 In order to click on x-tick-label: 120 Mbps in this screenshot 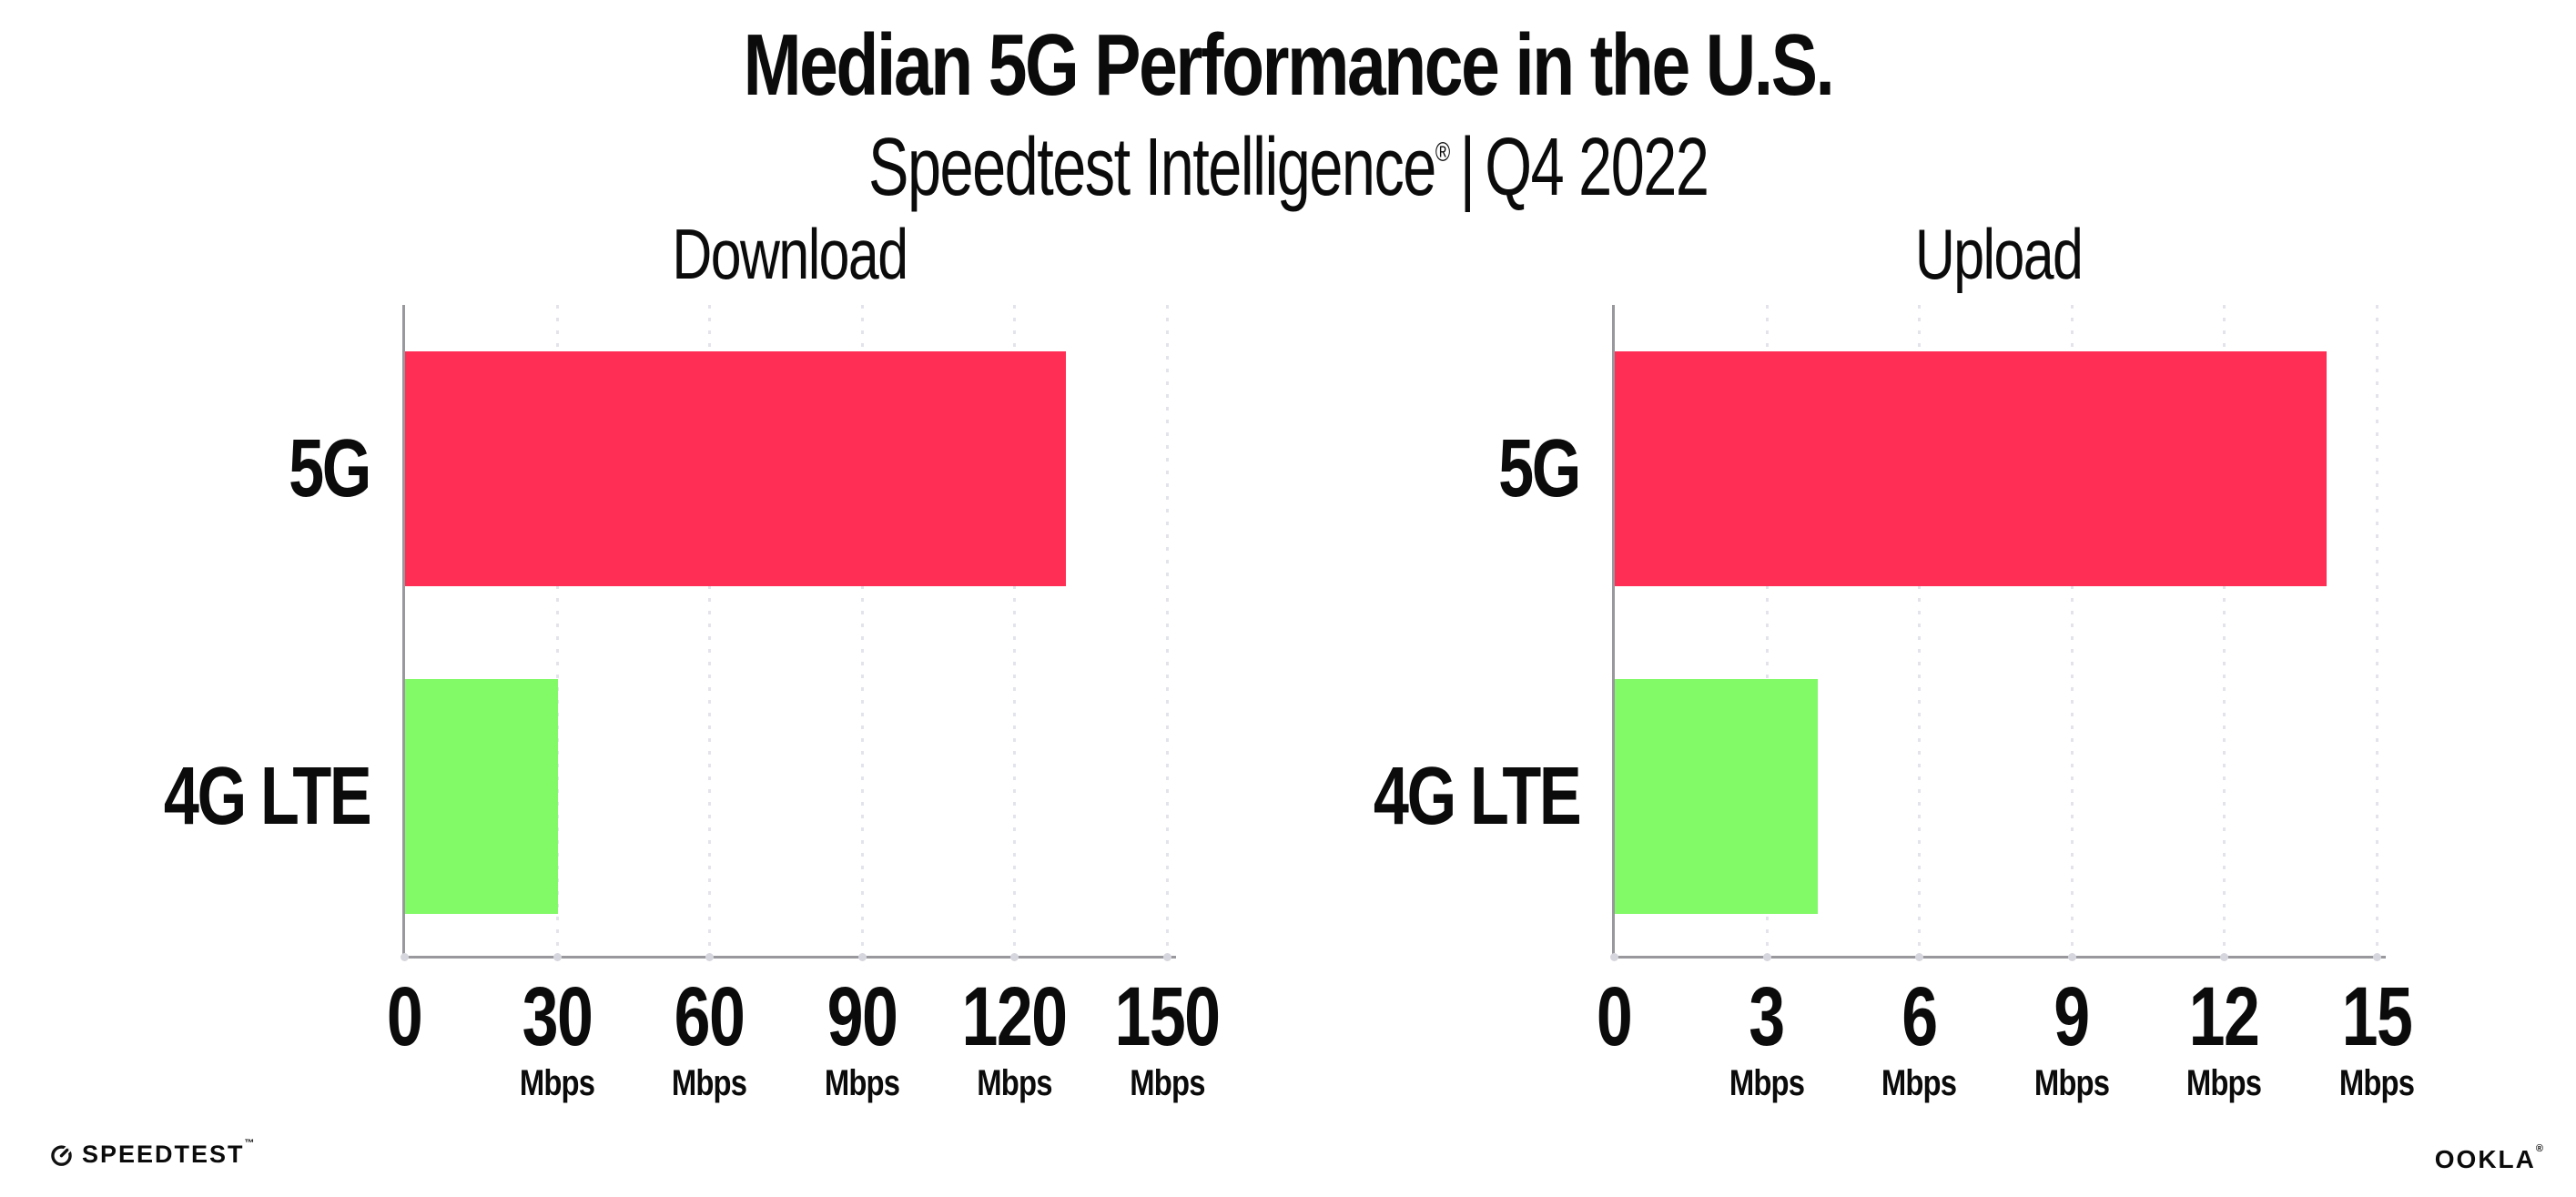, I will do `click(1015, 1039)`.